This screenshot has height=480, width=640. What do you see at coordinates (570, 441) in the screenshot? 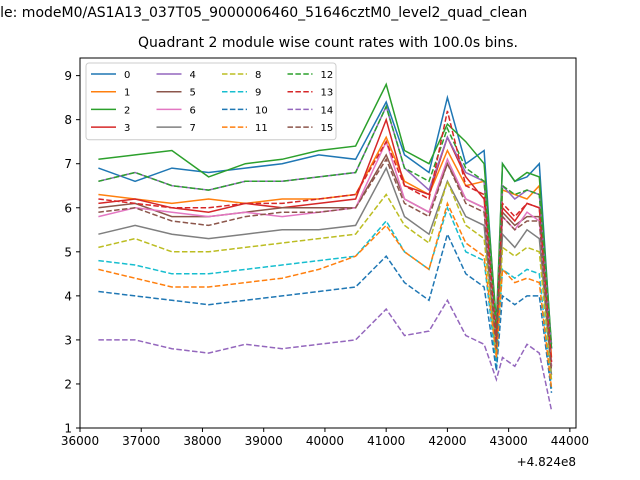
I see `x-tick-label: 44000` at bounding box center [570, 441].